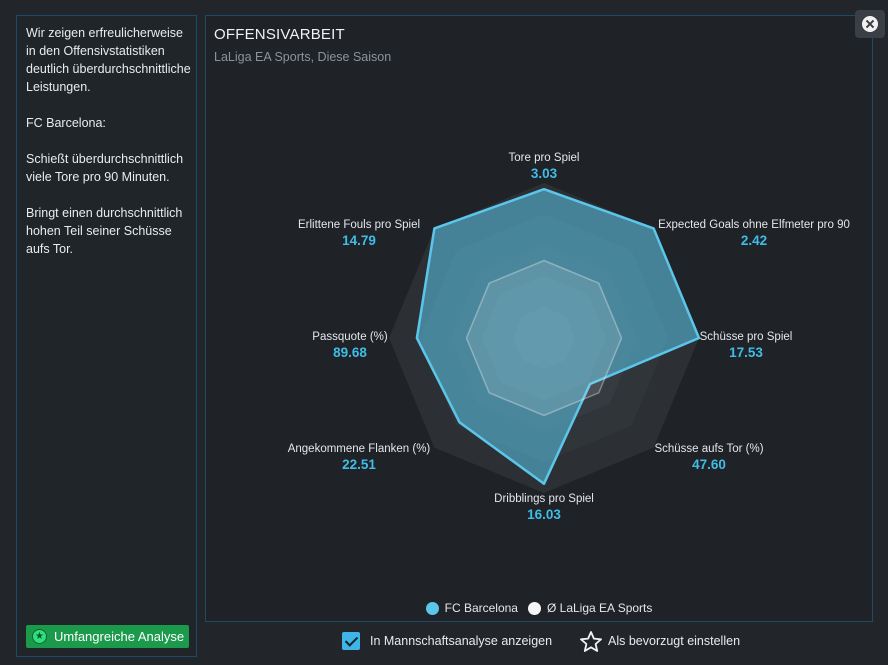 The image size is (888, 665). Describe the element at coordinates (544, 158) in the screenshot. I see `axis-label: Tore pro Spiel` at that location.